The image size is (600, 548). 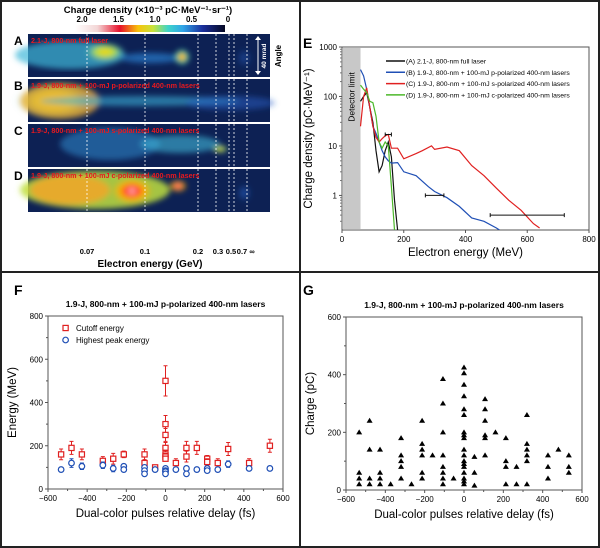 What do you see at coordinates (307, 43) in the screenshot?
I see `panel-e-label: E` at bounding box center [307, 43].